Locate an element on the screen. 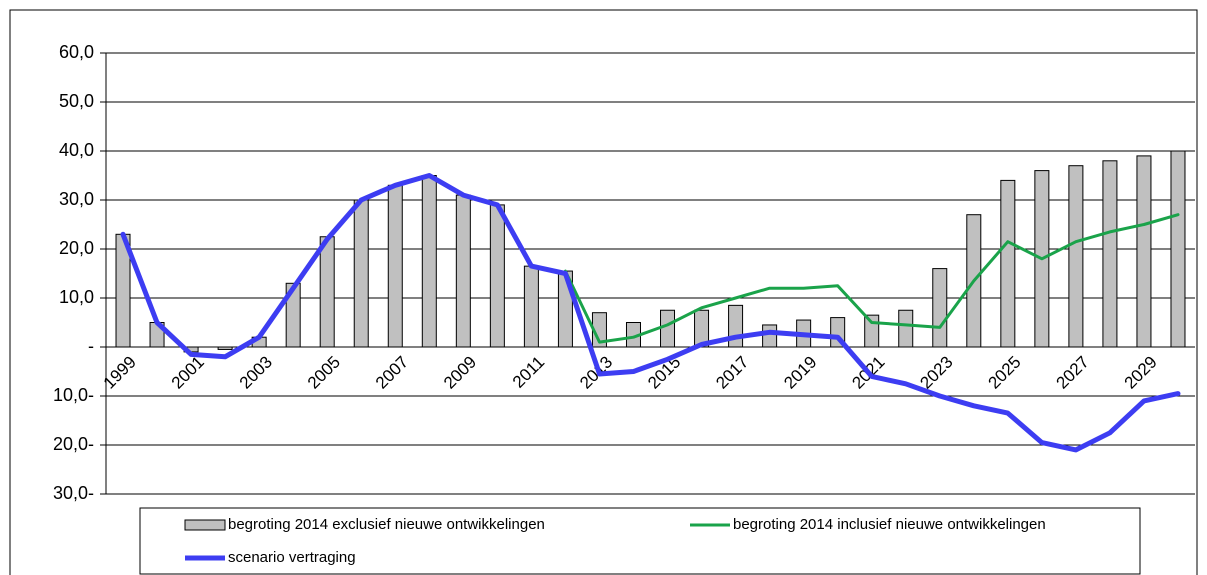 The width and height of the screenshot is (1207, 575). y-tick-label: 40,0 is located at coordinates (76, 150).